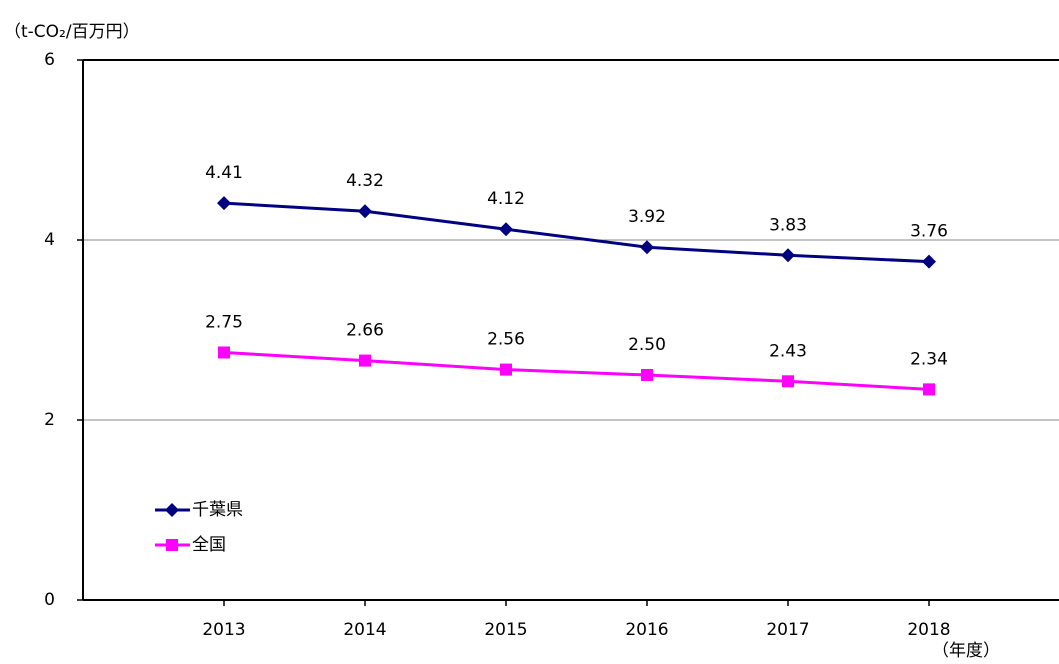 This screenshot has width=1059, height=664. Describe the element at coordinates (506, 340) in the screenshot. I see `data-label: 2.56` at that location.